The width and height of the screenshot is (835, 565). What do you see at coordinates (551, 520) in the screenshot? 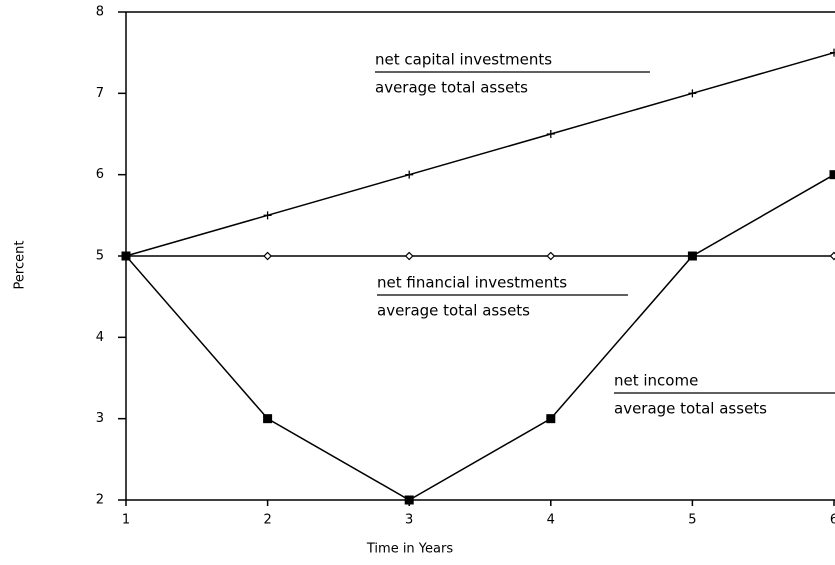
I see `x-tick-label: 4` at bounding box center [551, 520].